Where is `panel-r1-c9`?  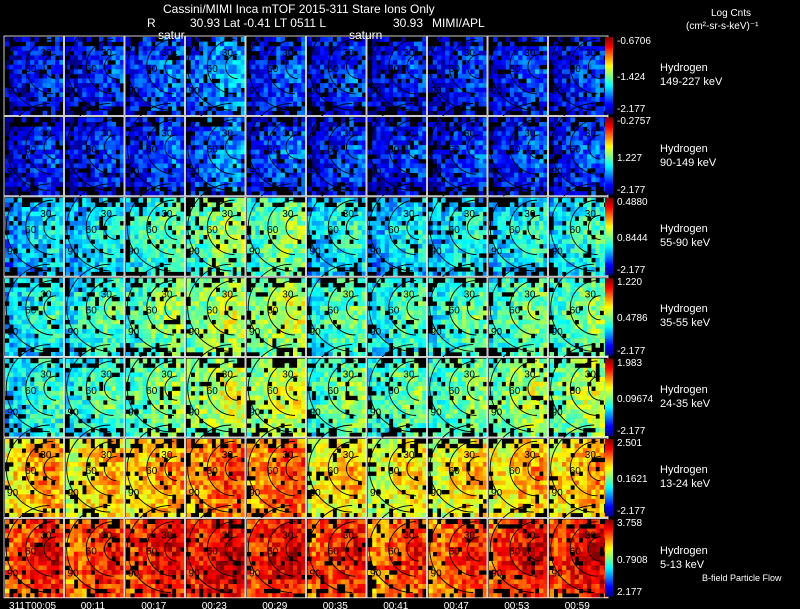 panel-r1-c9 is located at coordinates (579, 157).